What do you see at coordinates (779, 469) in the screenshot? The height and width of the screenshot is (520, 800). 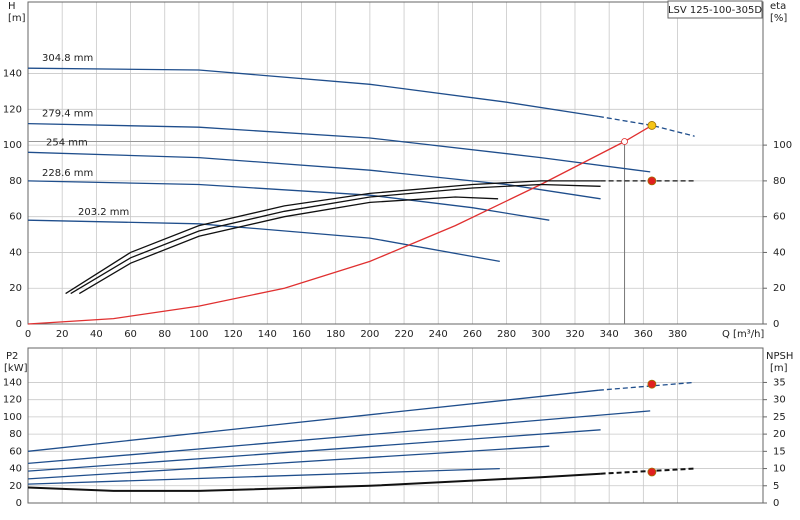 I see `y2-tick-label: 10` at bounding box center [779, 469].